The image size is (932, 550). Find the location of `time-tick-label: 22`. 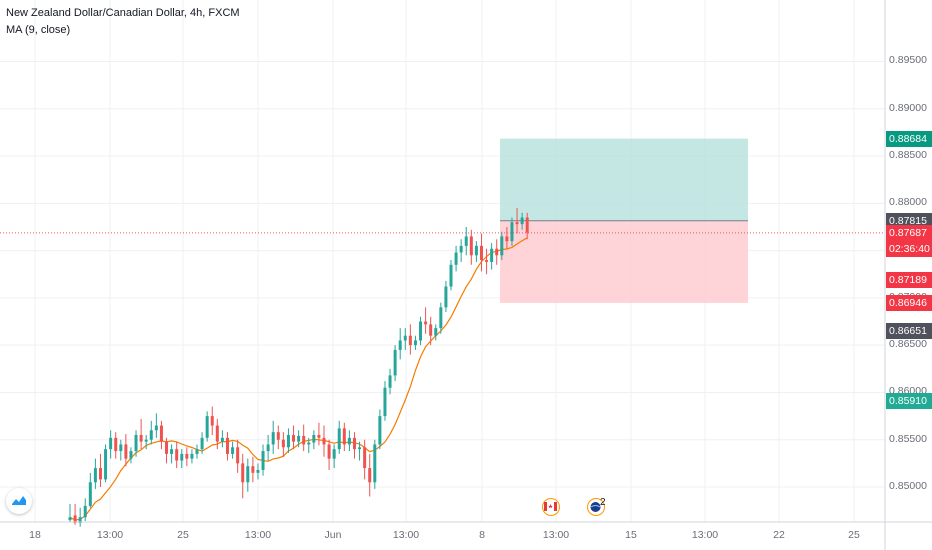

time-tick-label: 22 is located at coordinates (779, 535).